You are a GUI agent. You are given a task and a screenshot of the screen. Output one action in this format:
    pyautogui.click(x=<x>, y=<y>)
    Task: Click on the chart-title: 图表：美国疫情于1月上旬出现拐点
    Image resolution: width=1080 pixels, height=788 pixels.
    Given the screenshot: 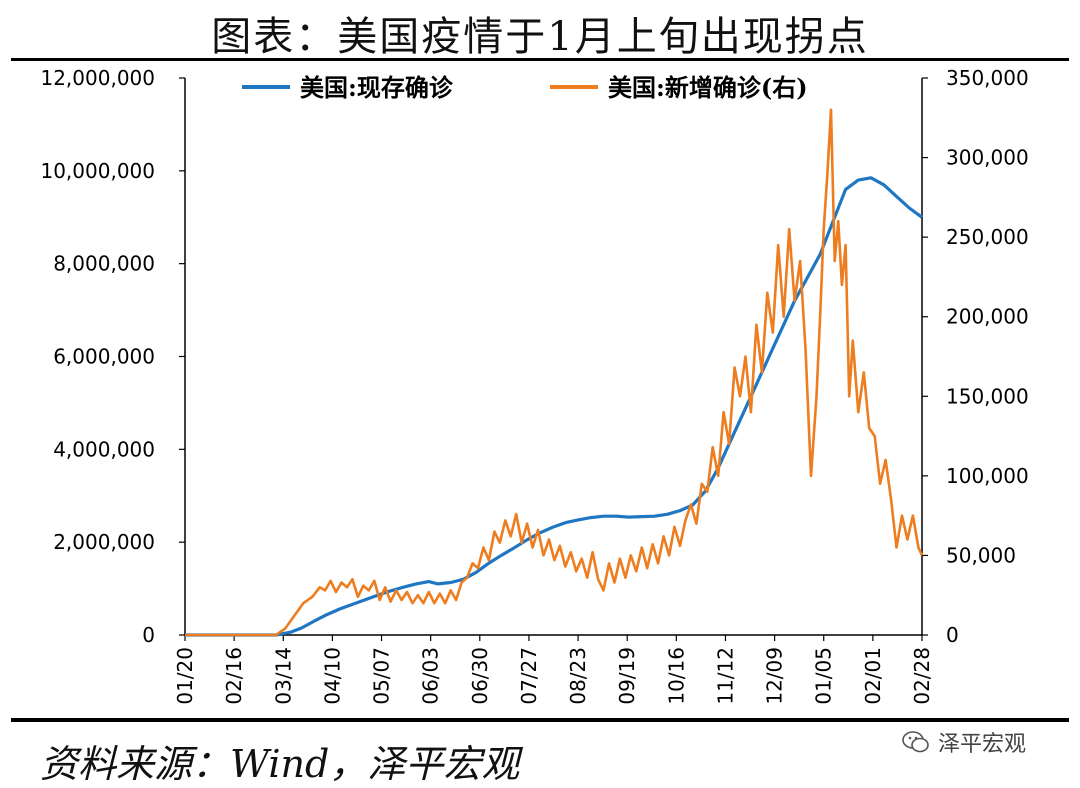 What is the action you would take?
    pyautogui.click(x=540, y=37)
    